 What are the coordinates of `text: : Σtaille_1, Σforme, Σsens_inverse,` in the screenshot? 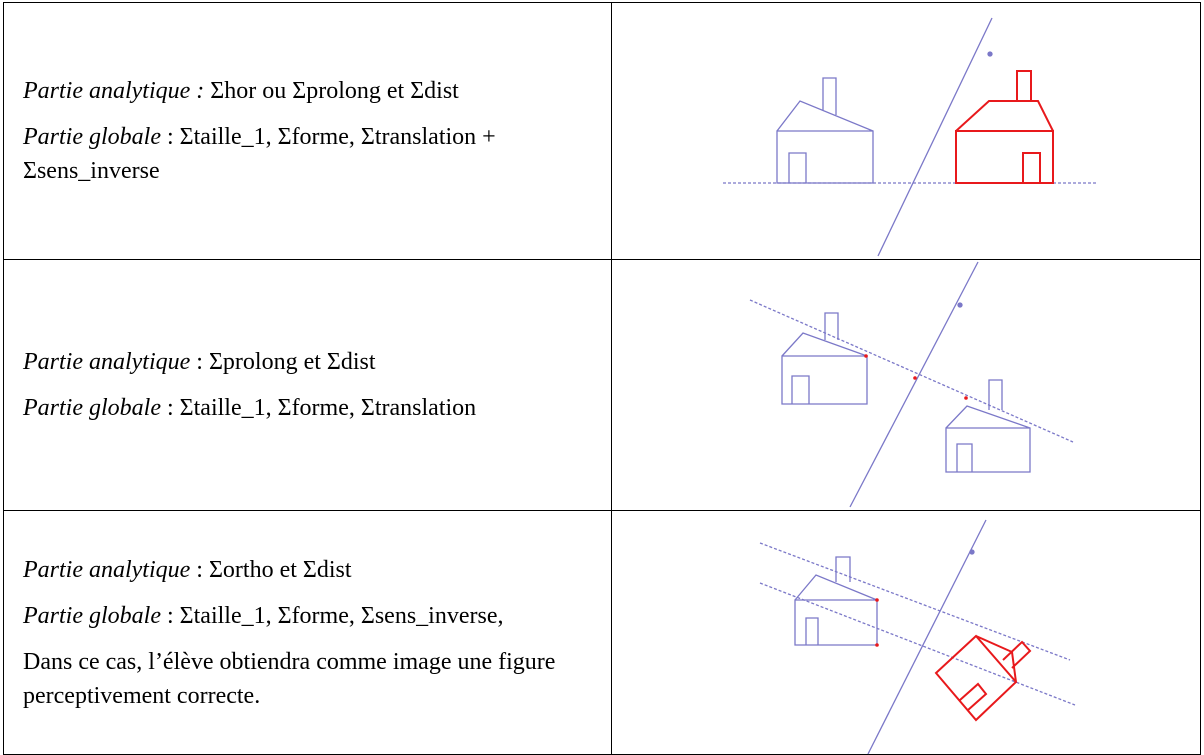 It's located at (335, 615).